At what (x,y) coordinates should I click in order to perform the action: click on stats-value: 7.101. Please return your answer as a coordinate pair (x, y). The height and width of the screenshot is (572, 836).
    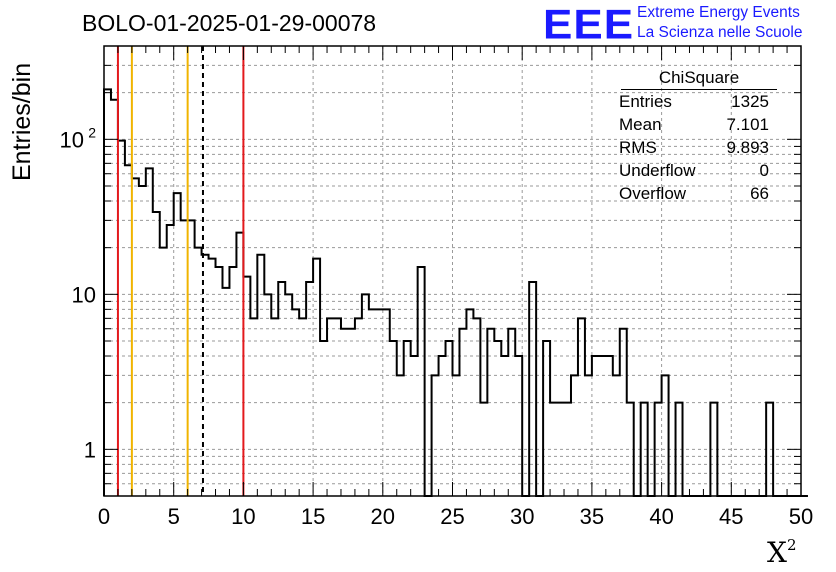
    Looking at the image, I should click on (747, 124).